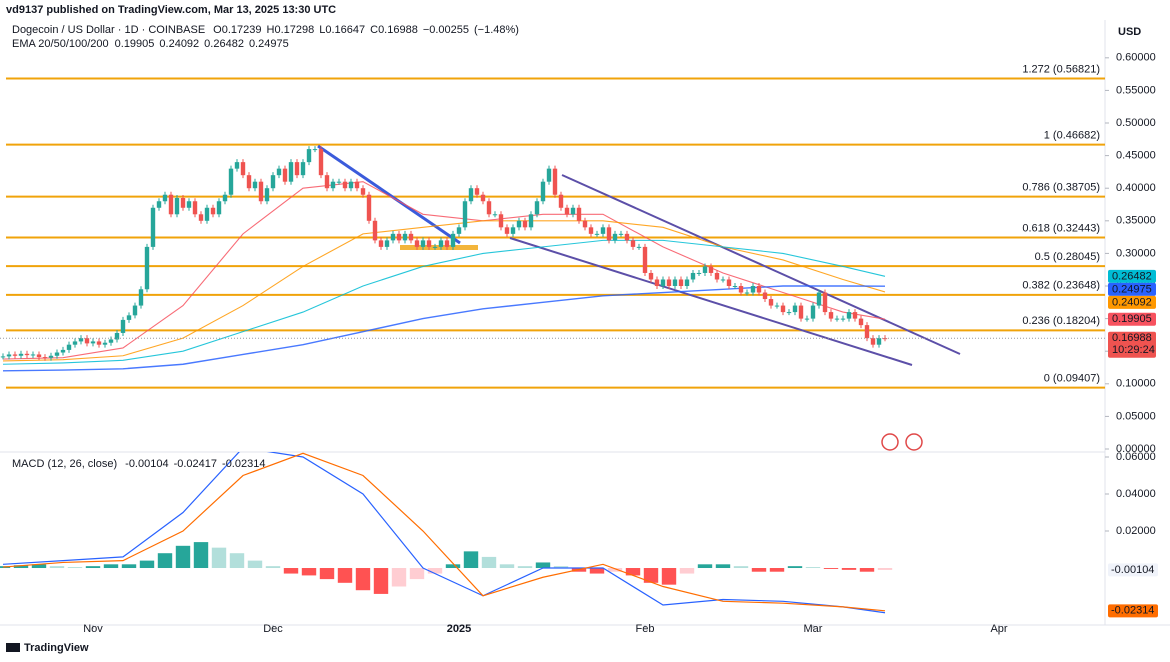 The image size is (1170, 662). What do you see at coordinates (1136, 449) in the screenshot?
I see `y-tick-label: 0.00000` at bounding box center [1136, 449].